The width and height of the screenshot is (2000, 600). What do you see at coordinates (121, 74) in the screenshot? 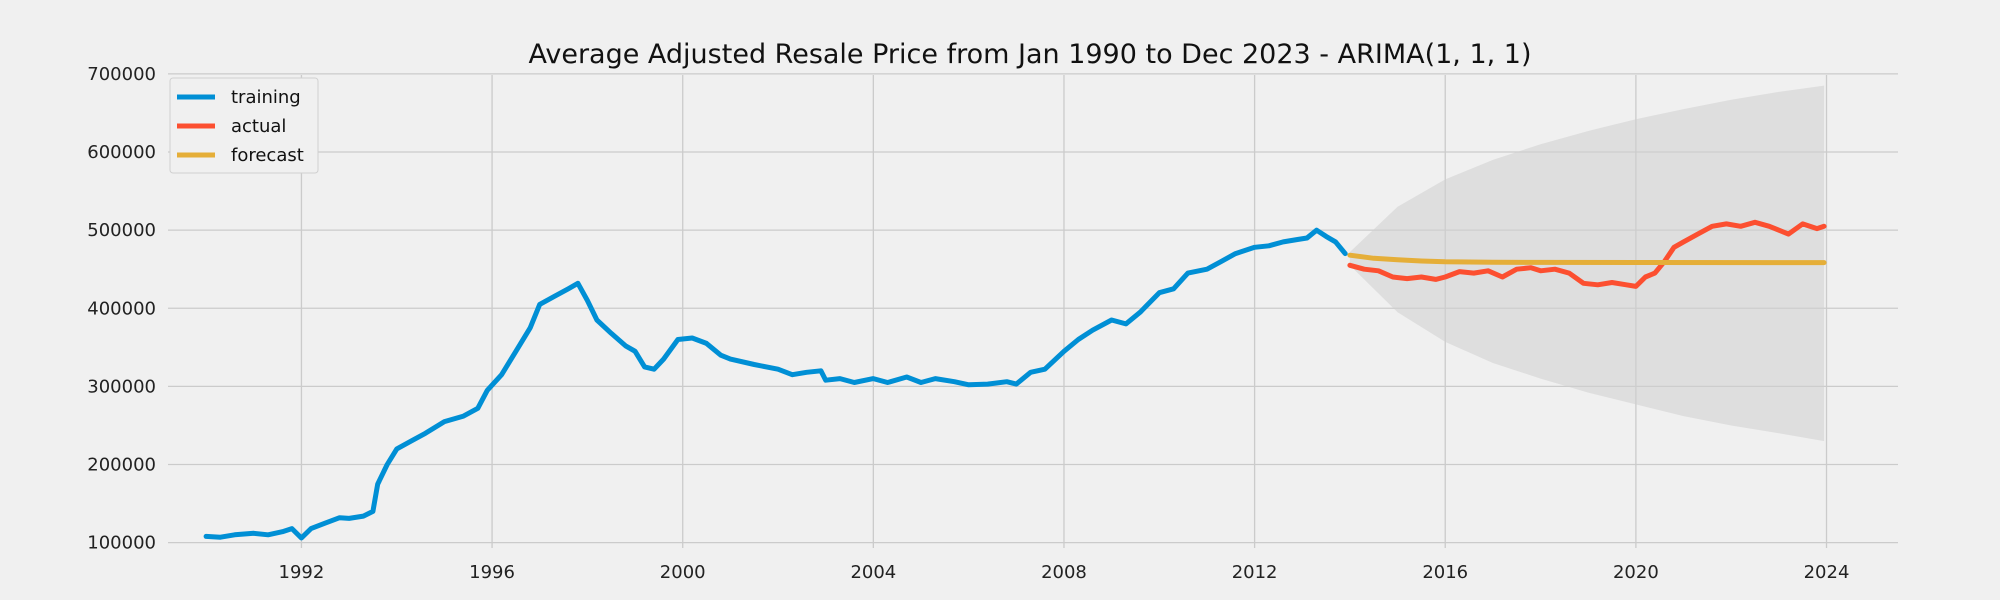
I see `y-tick-label: 700000` at bounding box center [121, 74].